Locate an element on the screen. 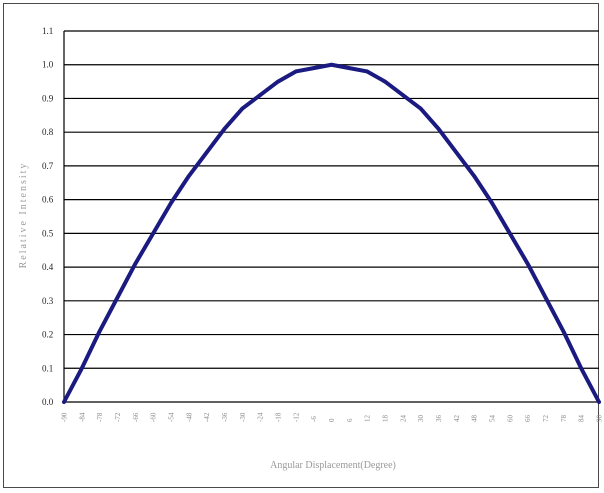  x-tick-label: -48 is located at coordinates (189, 417).